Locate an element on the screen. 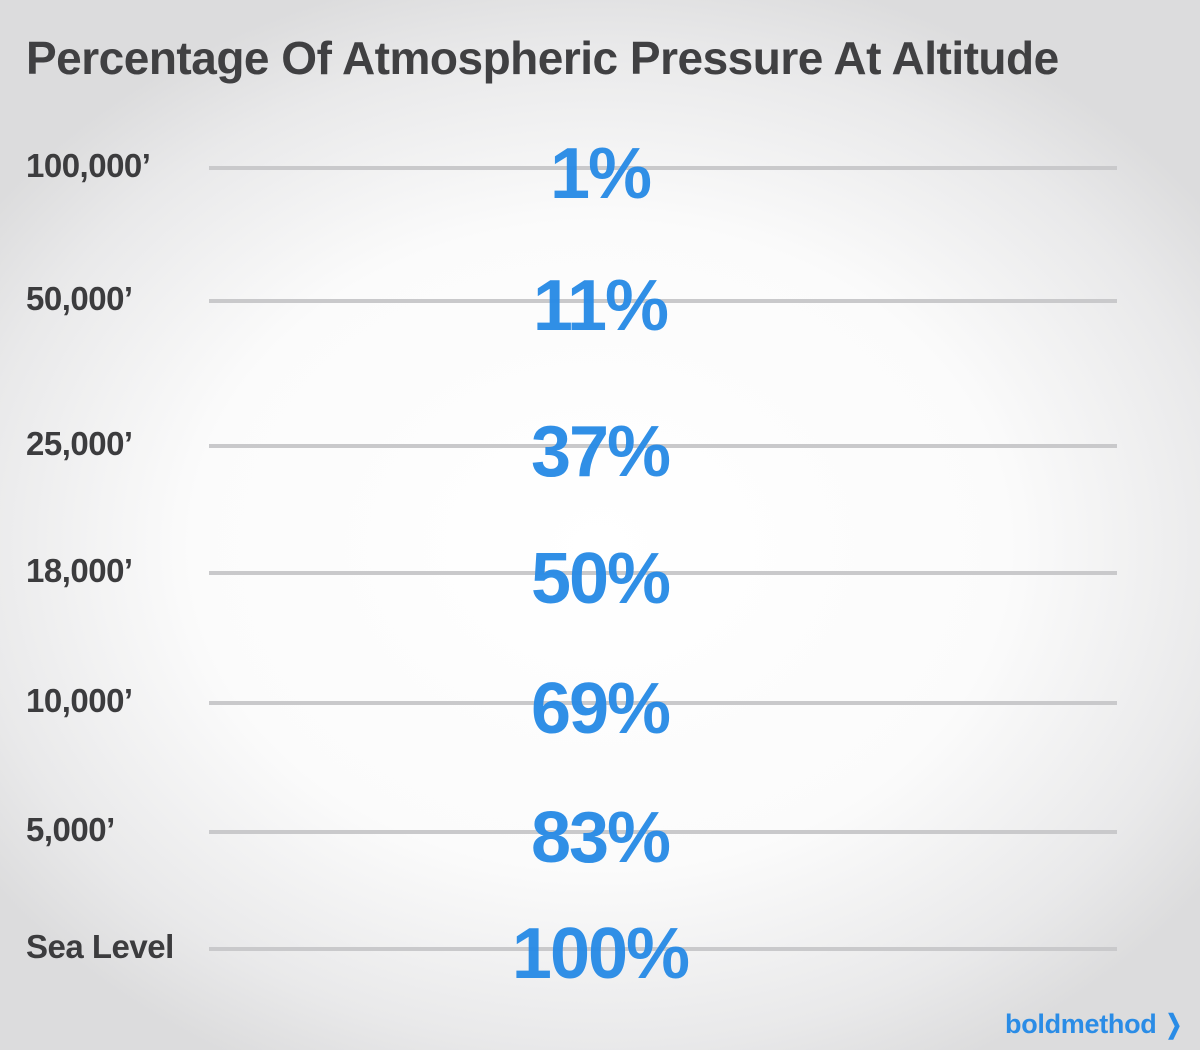 The width and height of the screenshot is (1200, 1050). altitude-label: 5,000’ is located at coordinates (70, 829).